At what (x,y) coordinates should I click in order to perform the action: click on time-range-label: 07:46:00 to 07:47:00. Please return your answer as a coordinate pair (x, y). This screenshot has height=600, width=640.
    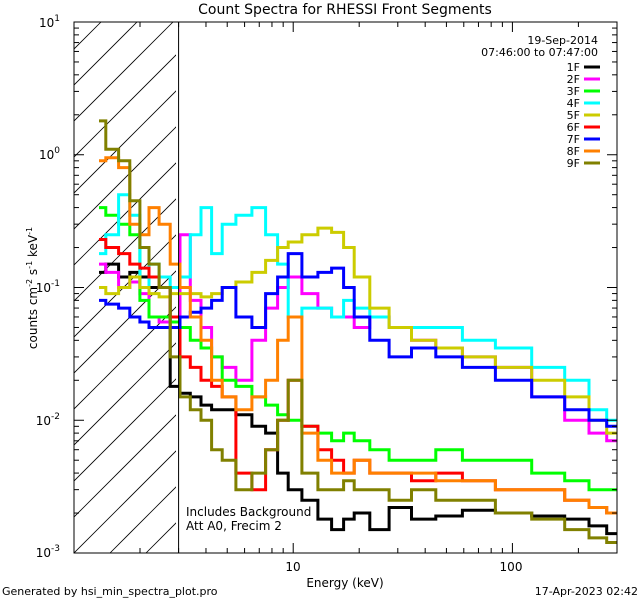
    Looking at the image, I should click on (539, 52).